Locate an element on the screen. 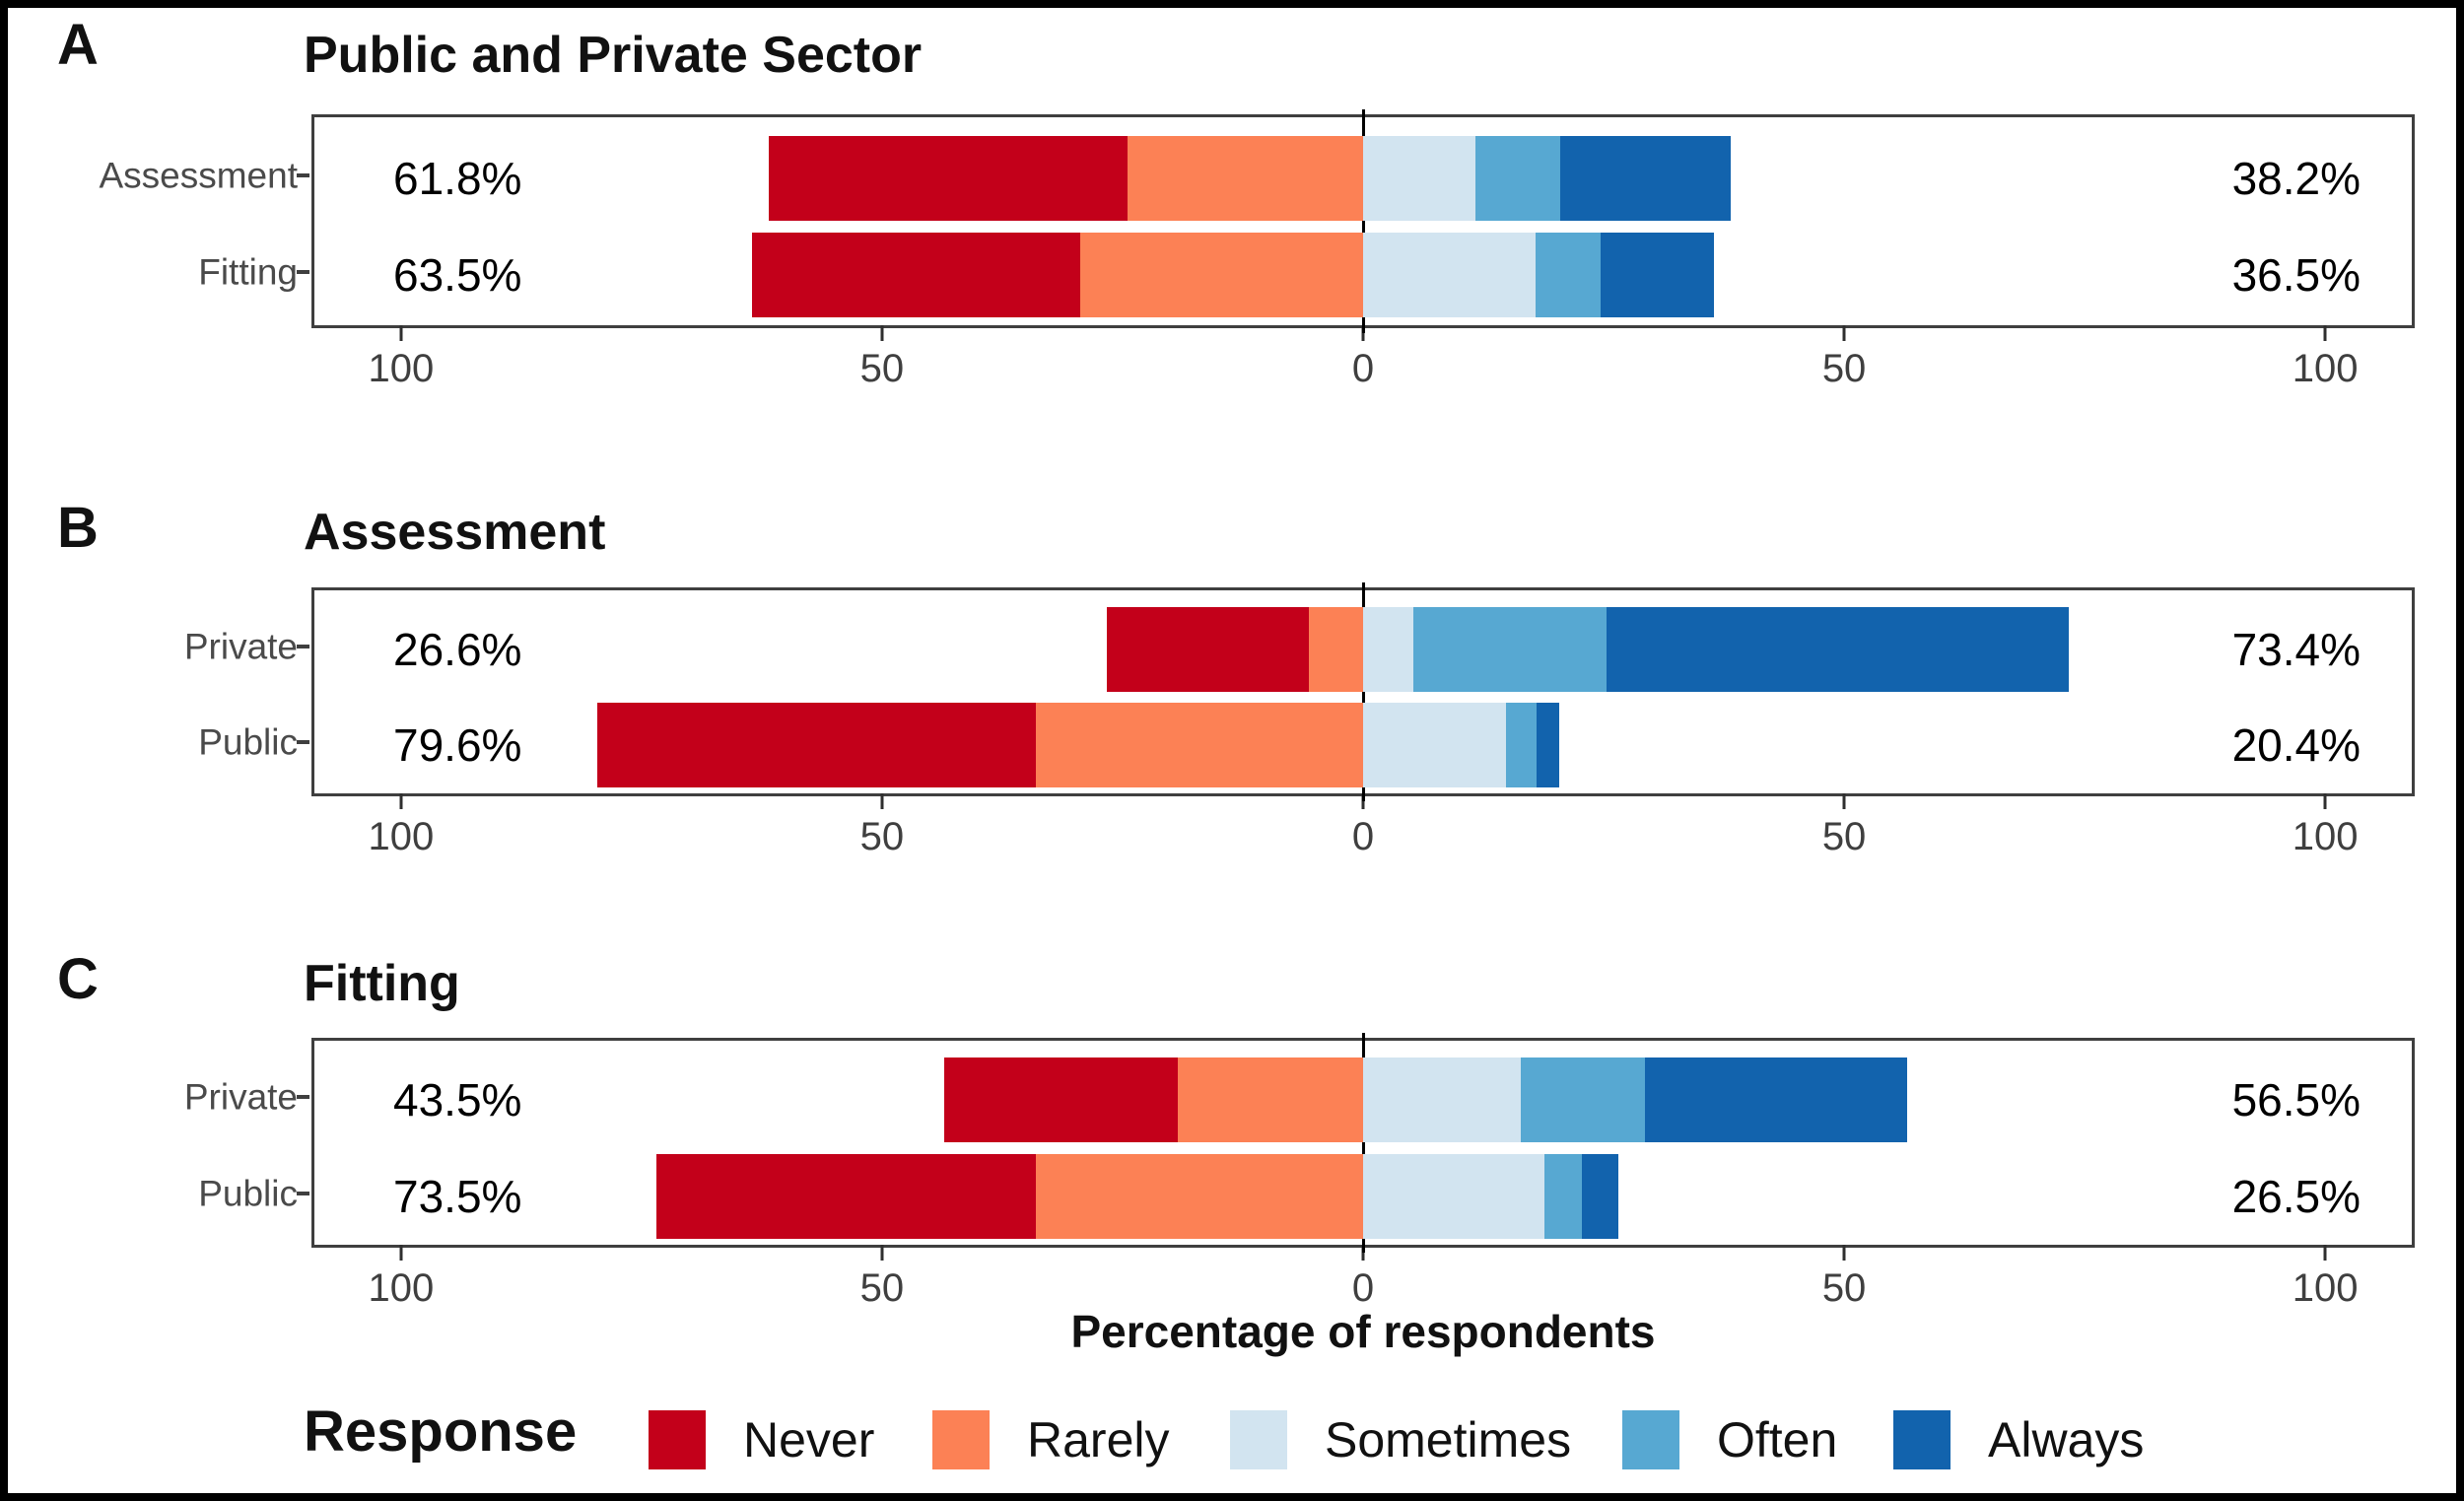  legend-label: Always is located at coordinates (2066, 1439).